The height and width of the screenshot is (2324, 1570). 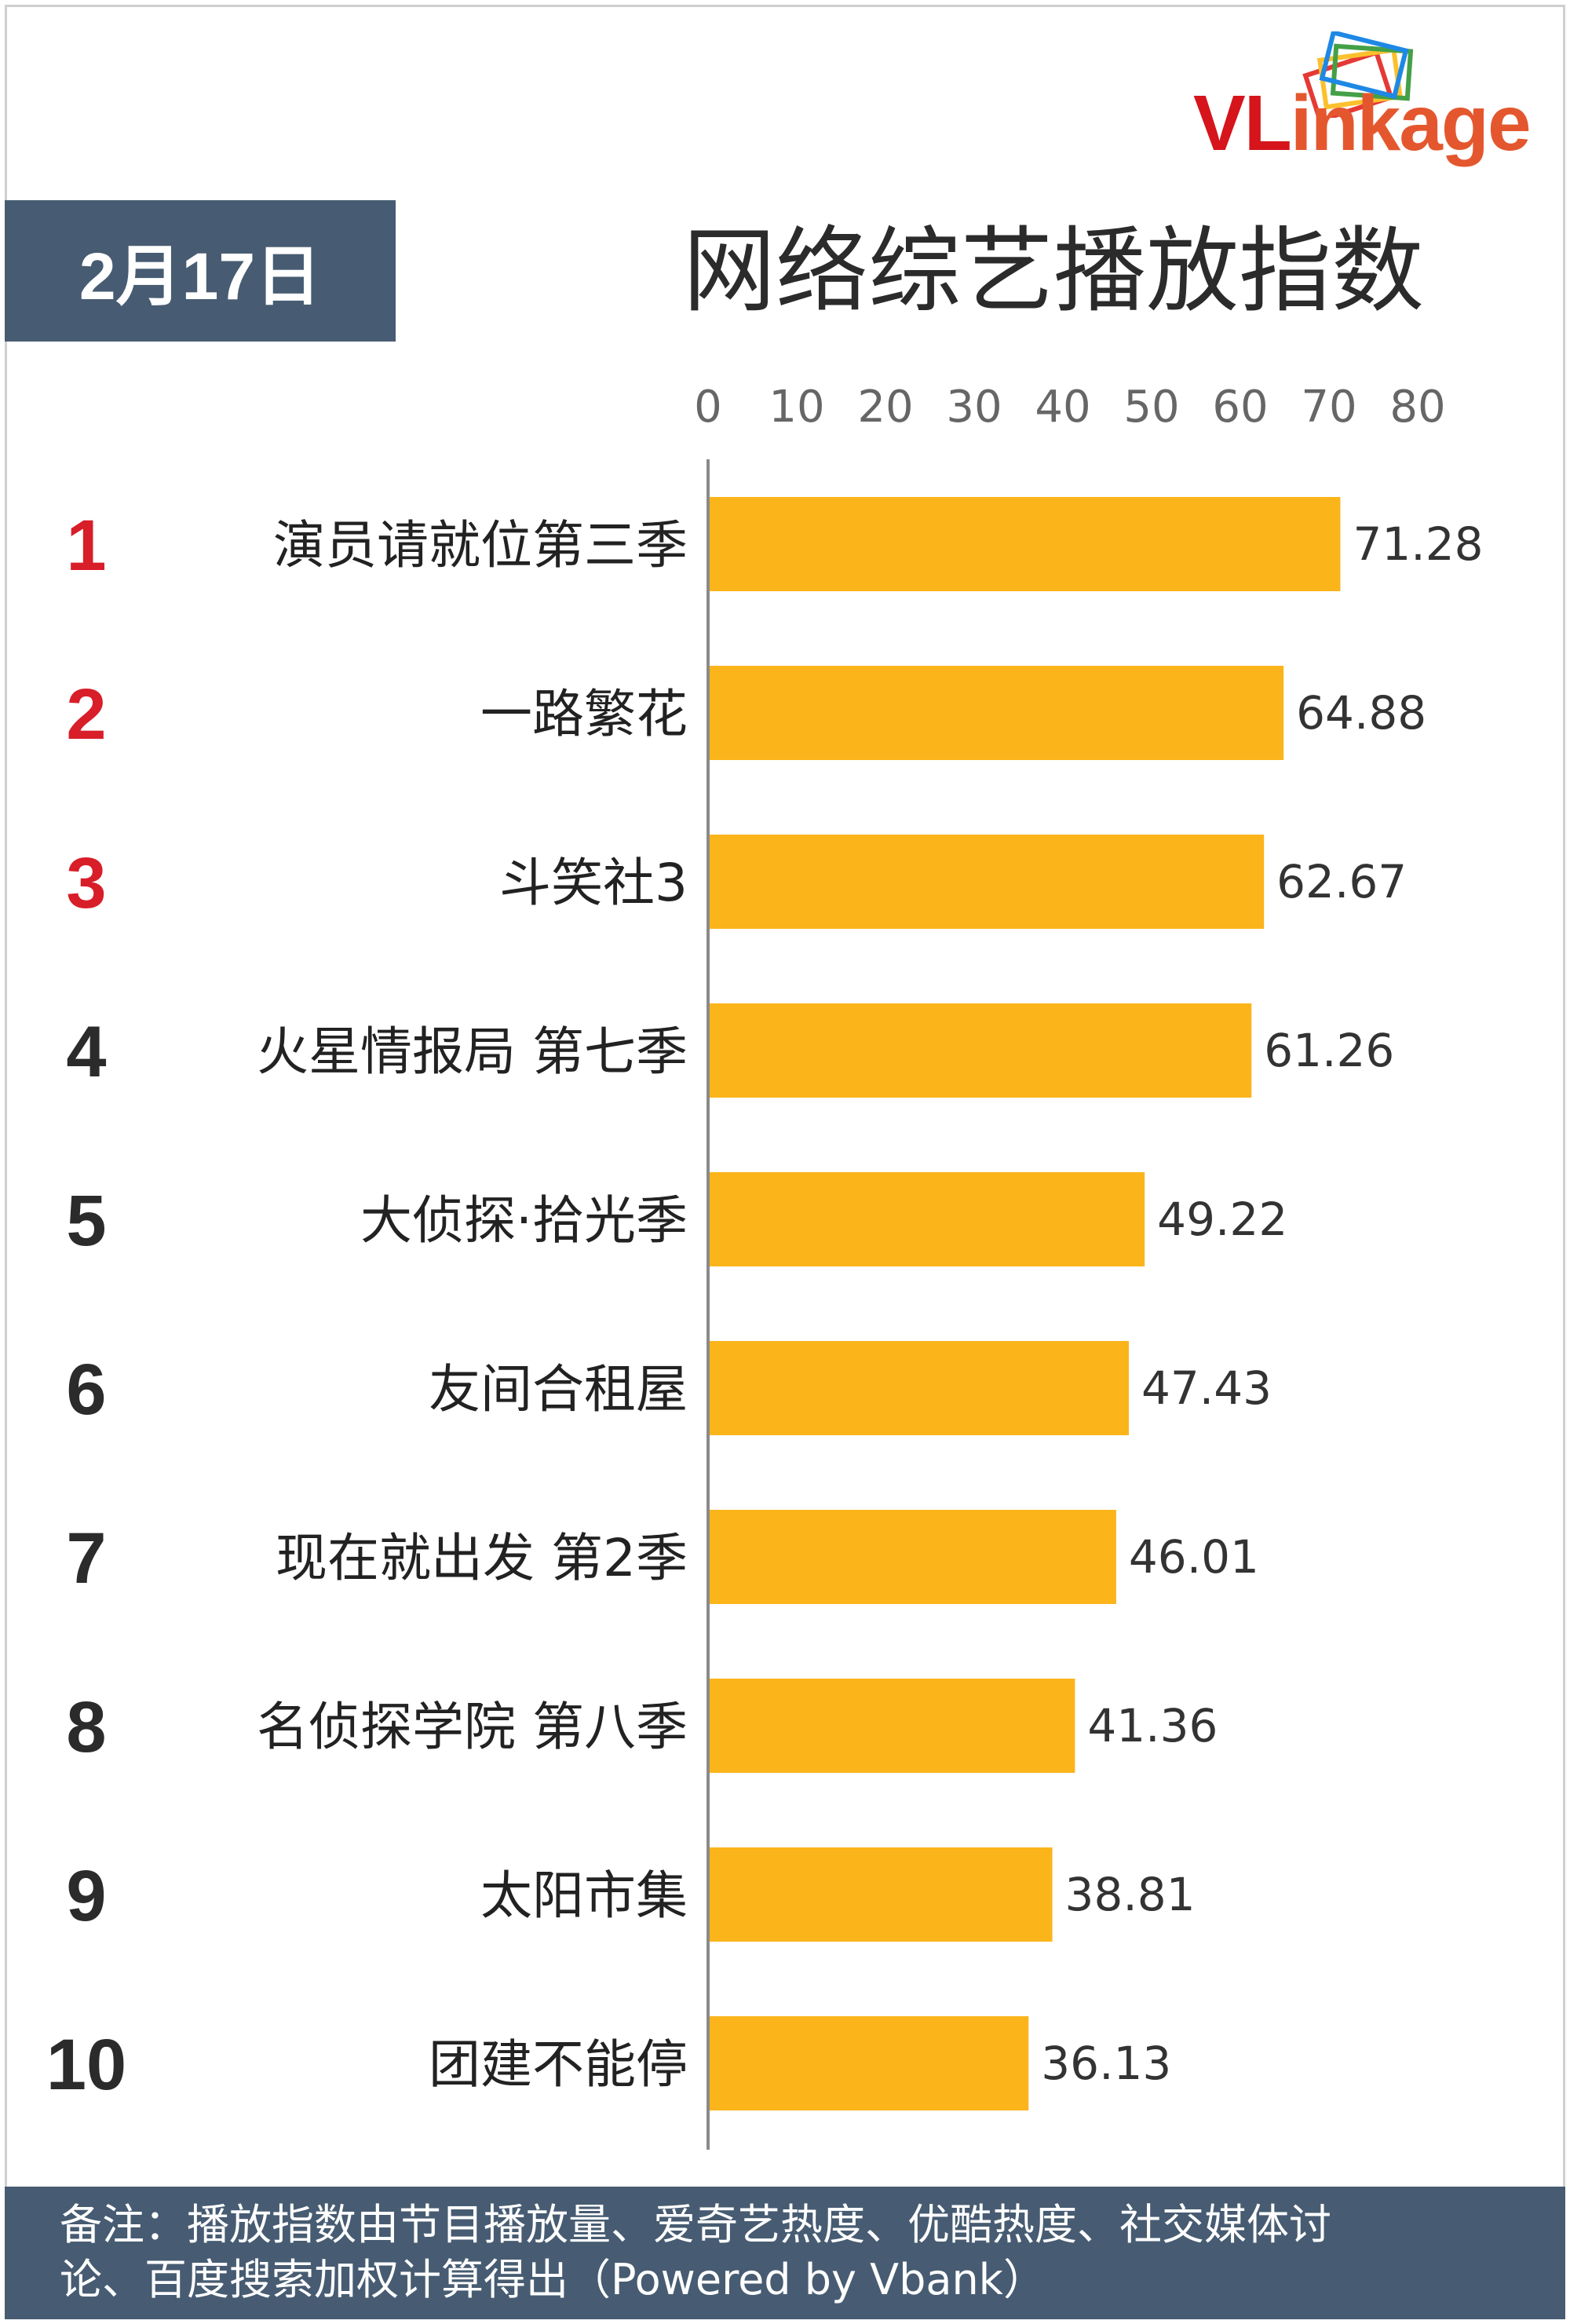 What do you see at coordinates (472, 1727) in the screenshot?
I see `category-label: 名侦探学院 第八季` at bounding box center [472, 1727].